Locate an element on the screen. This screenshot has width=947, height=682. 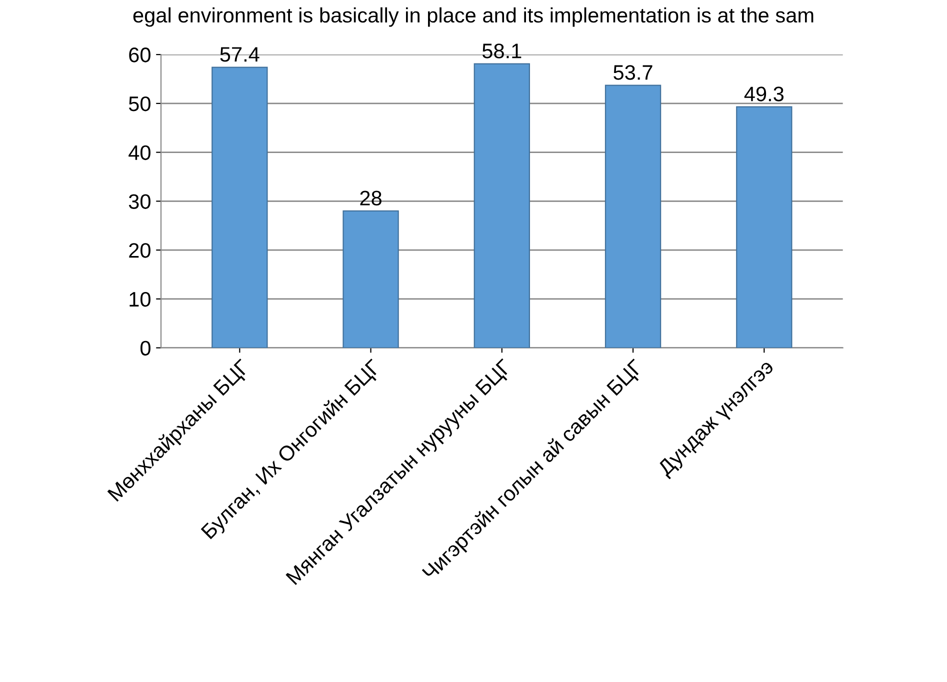
y-tick-label: 60 is located at coordinates (139, 55).